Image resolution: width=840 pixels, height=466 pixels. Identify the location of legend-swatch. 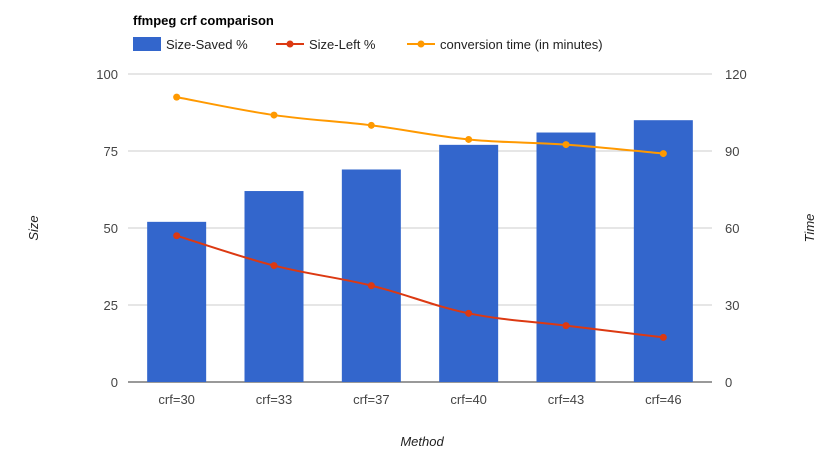
(147, 44).